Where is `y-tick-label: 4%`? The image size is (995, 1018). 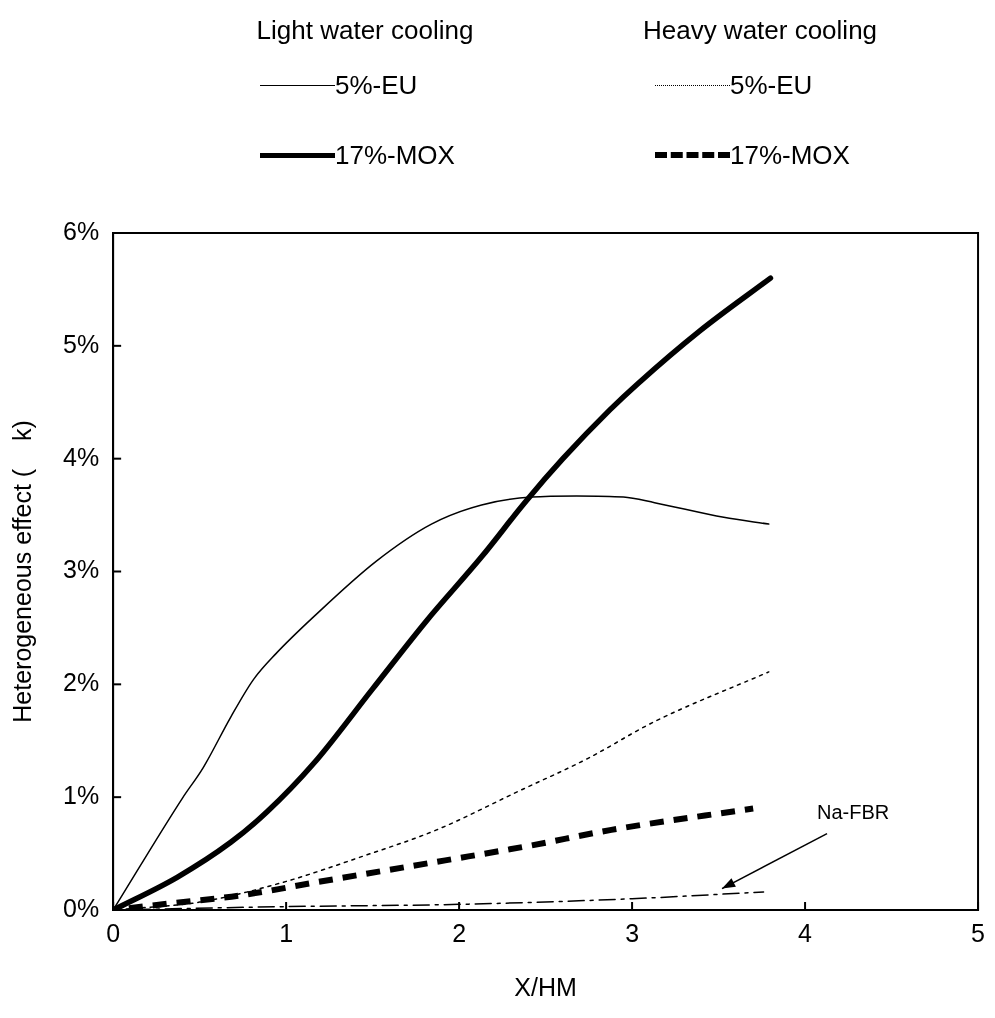 y-tick-label: 4% is located at coordinates (81, 456).